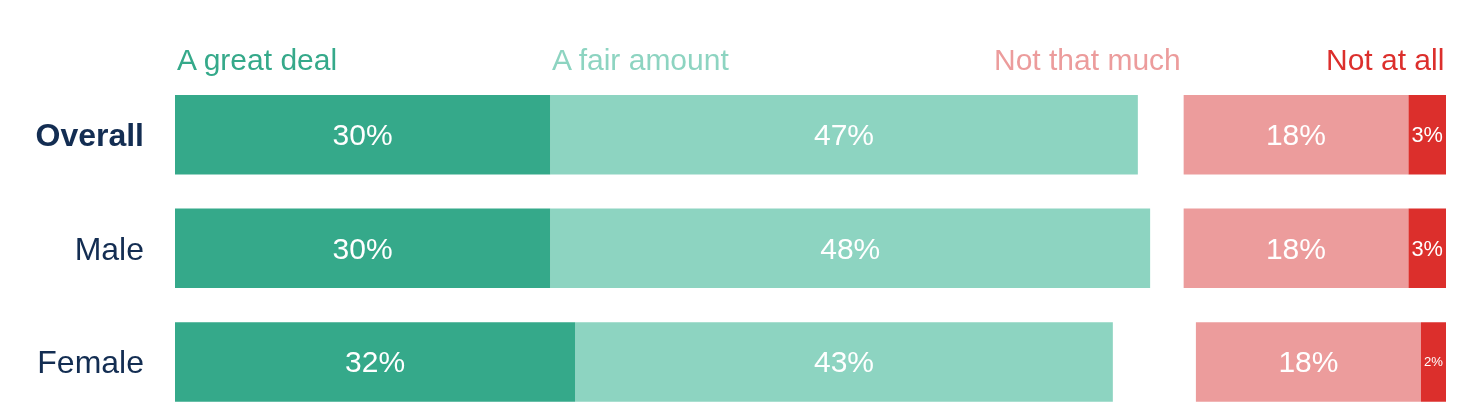 The width and height of the screenshot is (1466, 413). I want to click on data-label: 47%, so click(844, 135).